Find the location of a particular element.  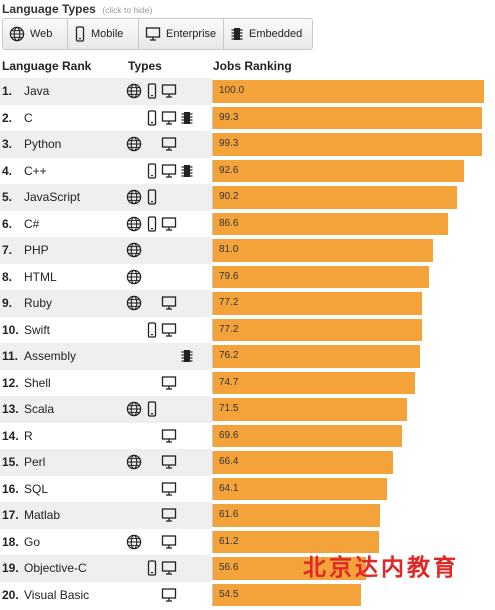

jobs-ranking-value: 77.2 is located at coordinates (229, 302).